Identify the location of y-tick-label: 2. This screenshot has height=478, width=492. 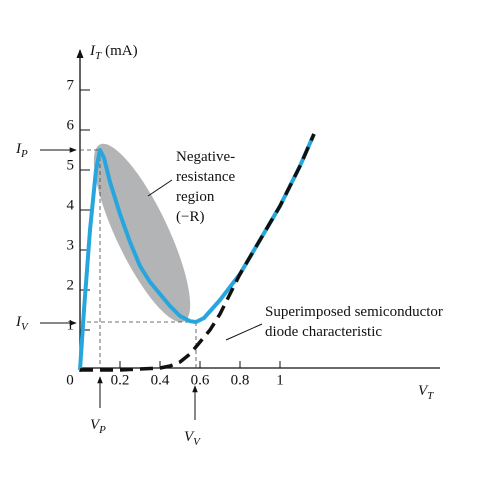
(71, 285).